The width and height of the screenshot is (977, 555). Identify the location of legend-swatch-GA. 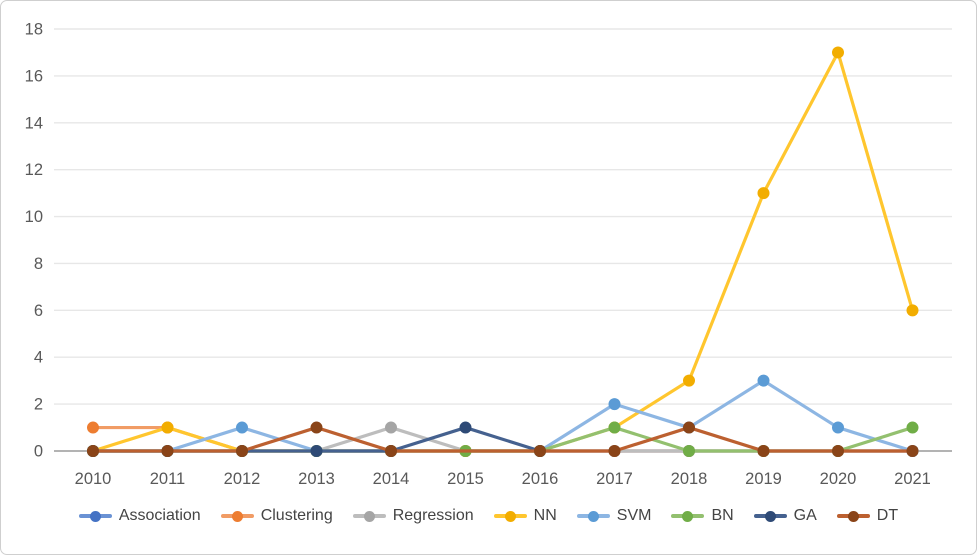
(770, 516).